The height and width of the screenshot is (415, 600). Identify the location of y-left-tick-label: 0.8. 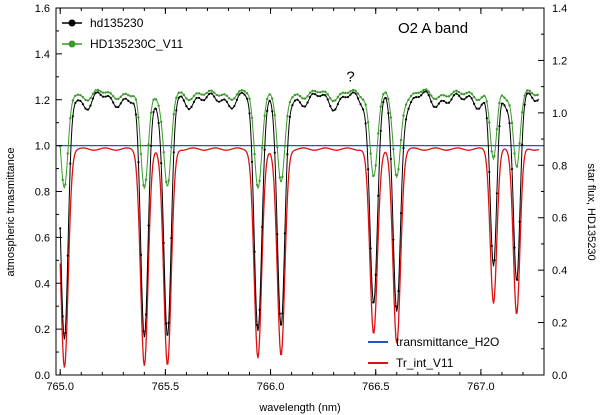
(42, 193).